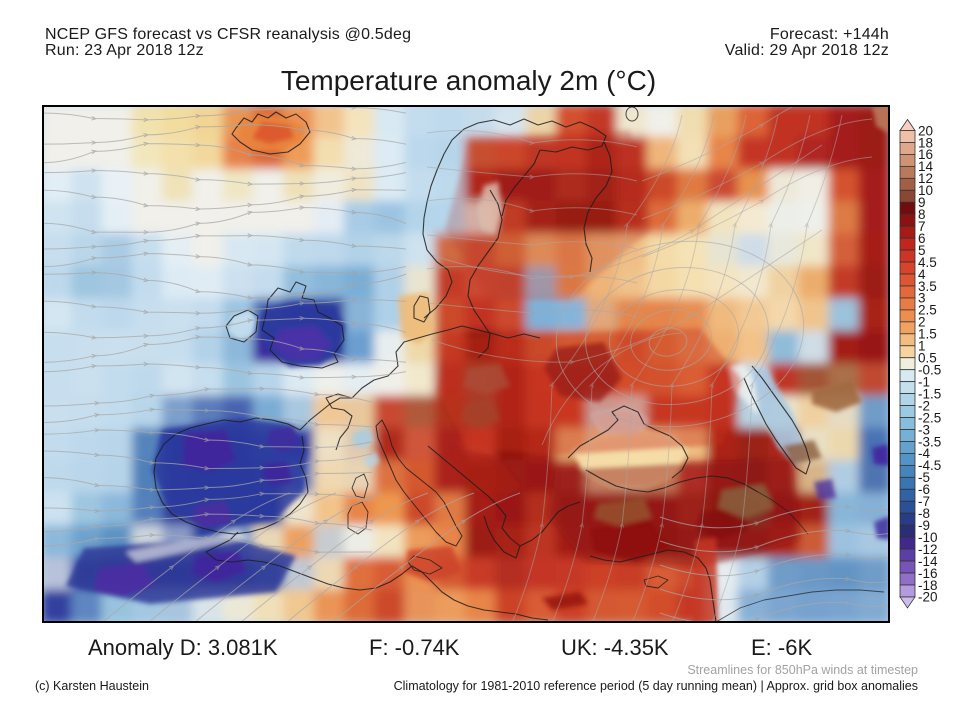  Describe the element at coordinates (925, 178) in the screenshot. I see `svg-text: 12` at that location.